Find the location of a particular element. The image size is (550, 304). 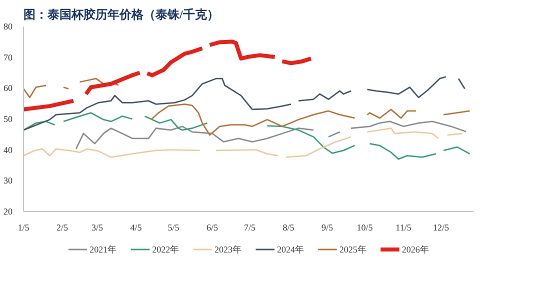

x-tick-label: 7/5 is located at coordinates (250, 227).